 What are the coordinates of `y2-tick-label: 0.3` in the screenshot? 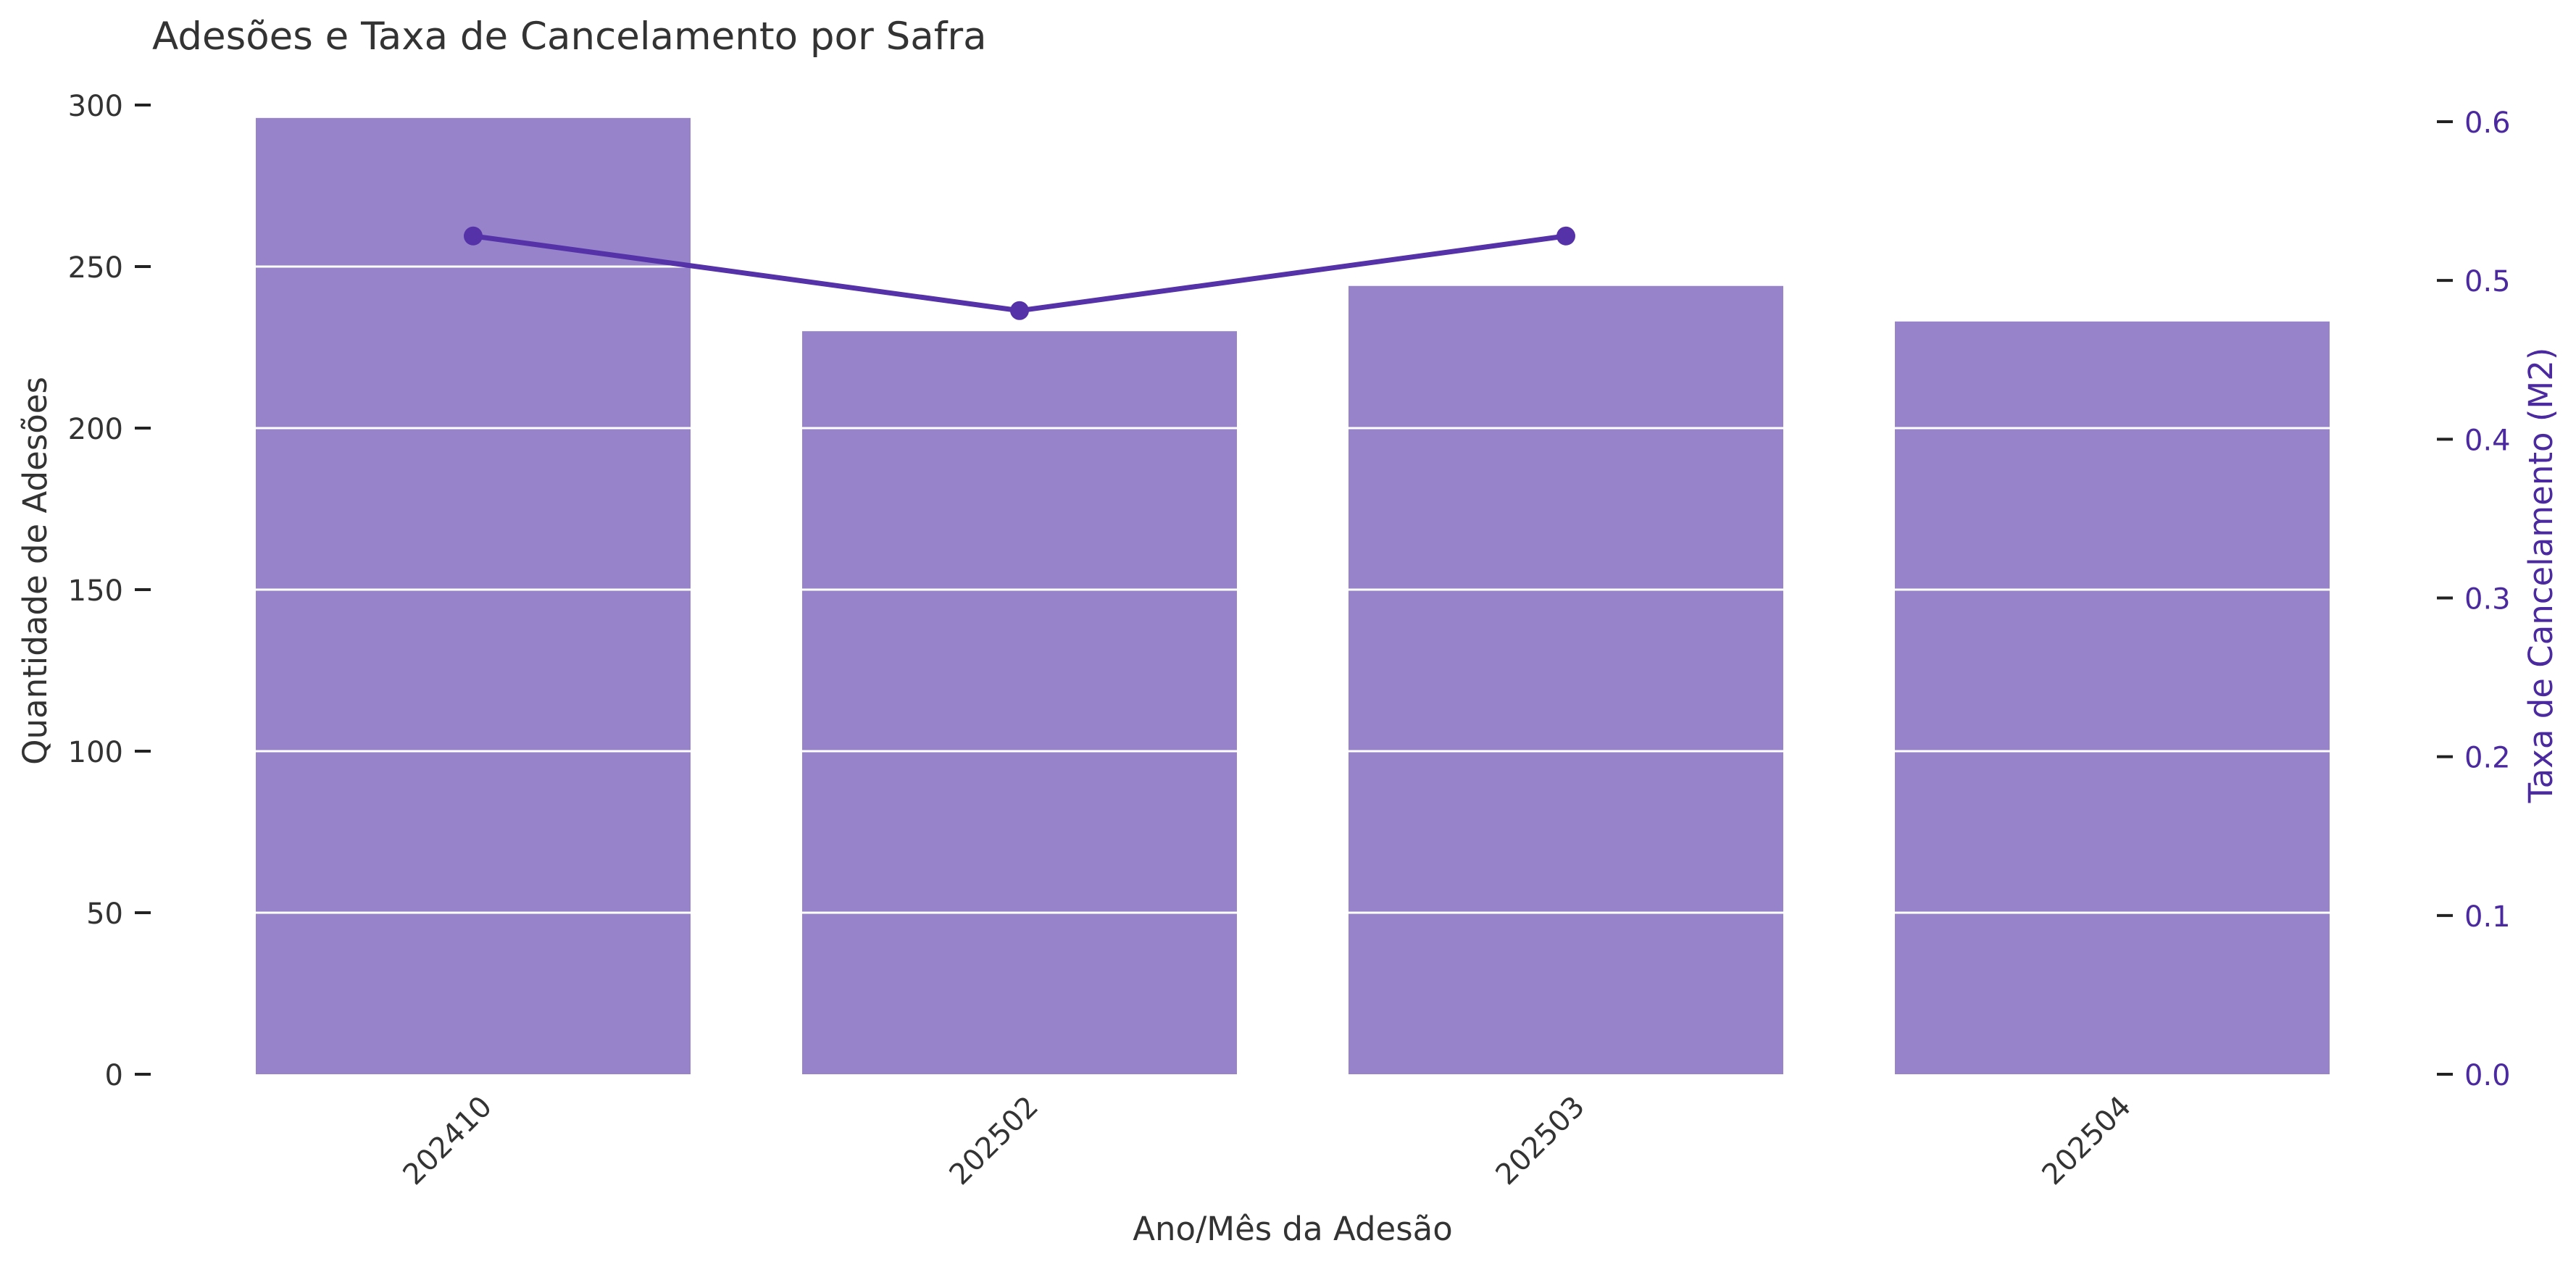 It's located at (2487, 599).